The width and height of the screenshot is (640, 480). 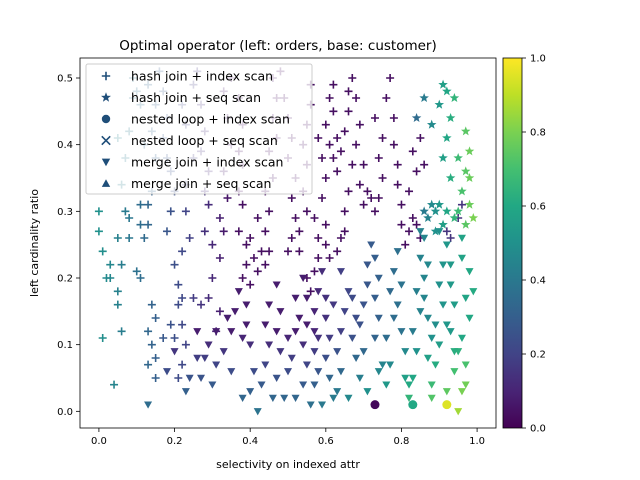 I want to click on colorbar-tick-label: 1.0, so click(x=538, y=59).